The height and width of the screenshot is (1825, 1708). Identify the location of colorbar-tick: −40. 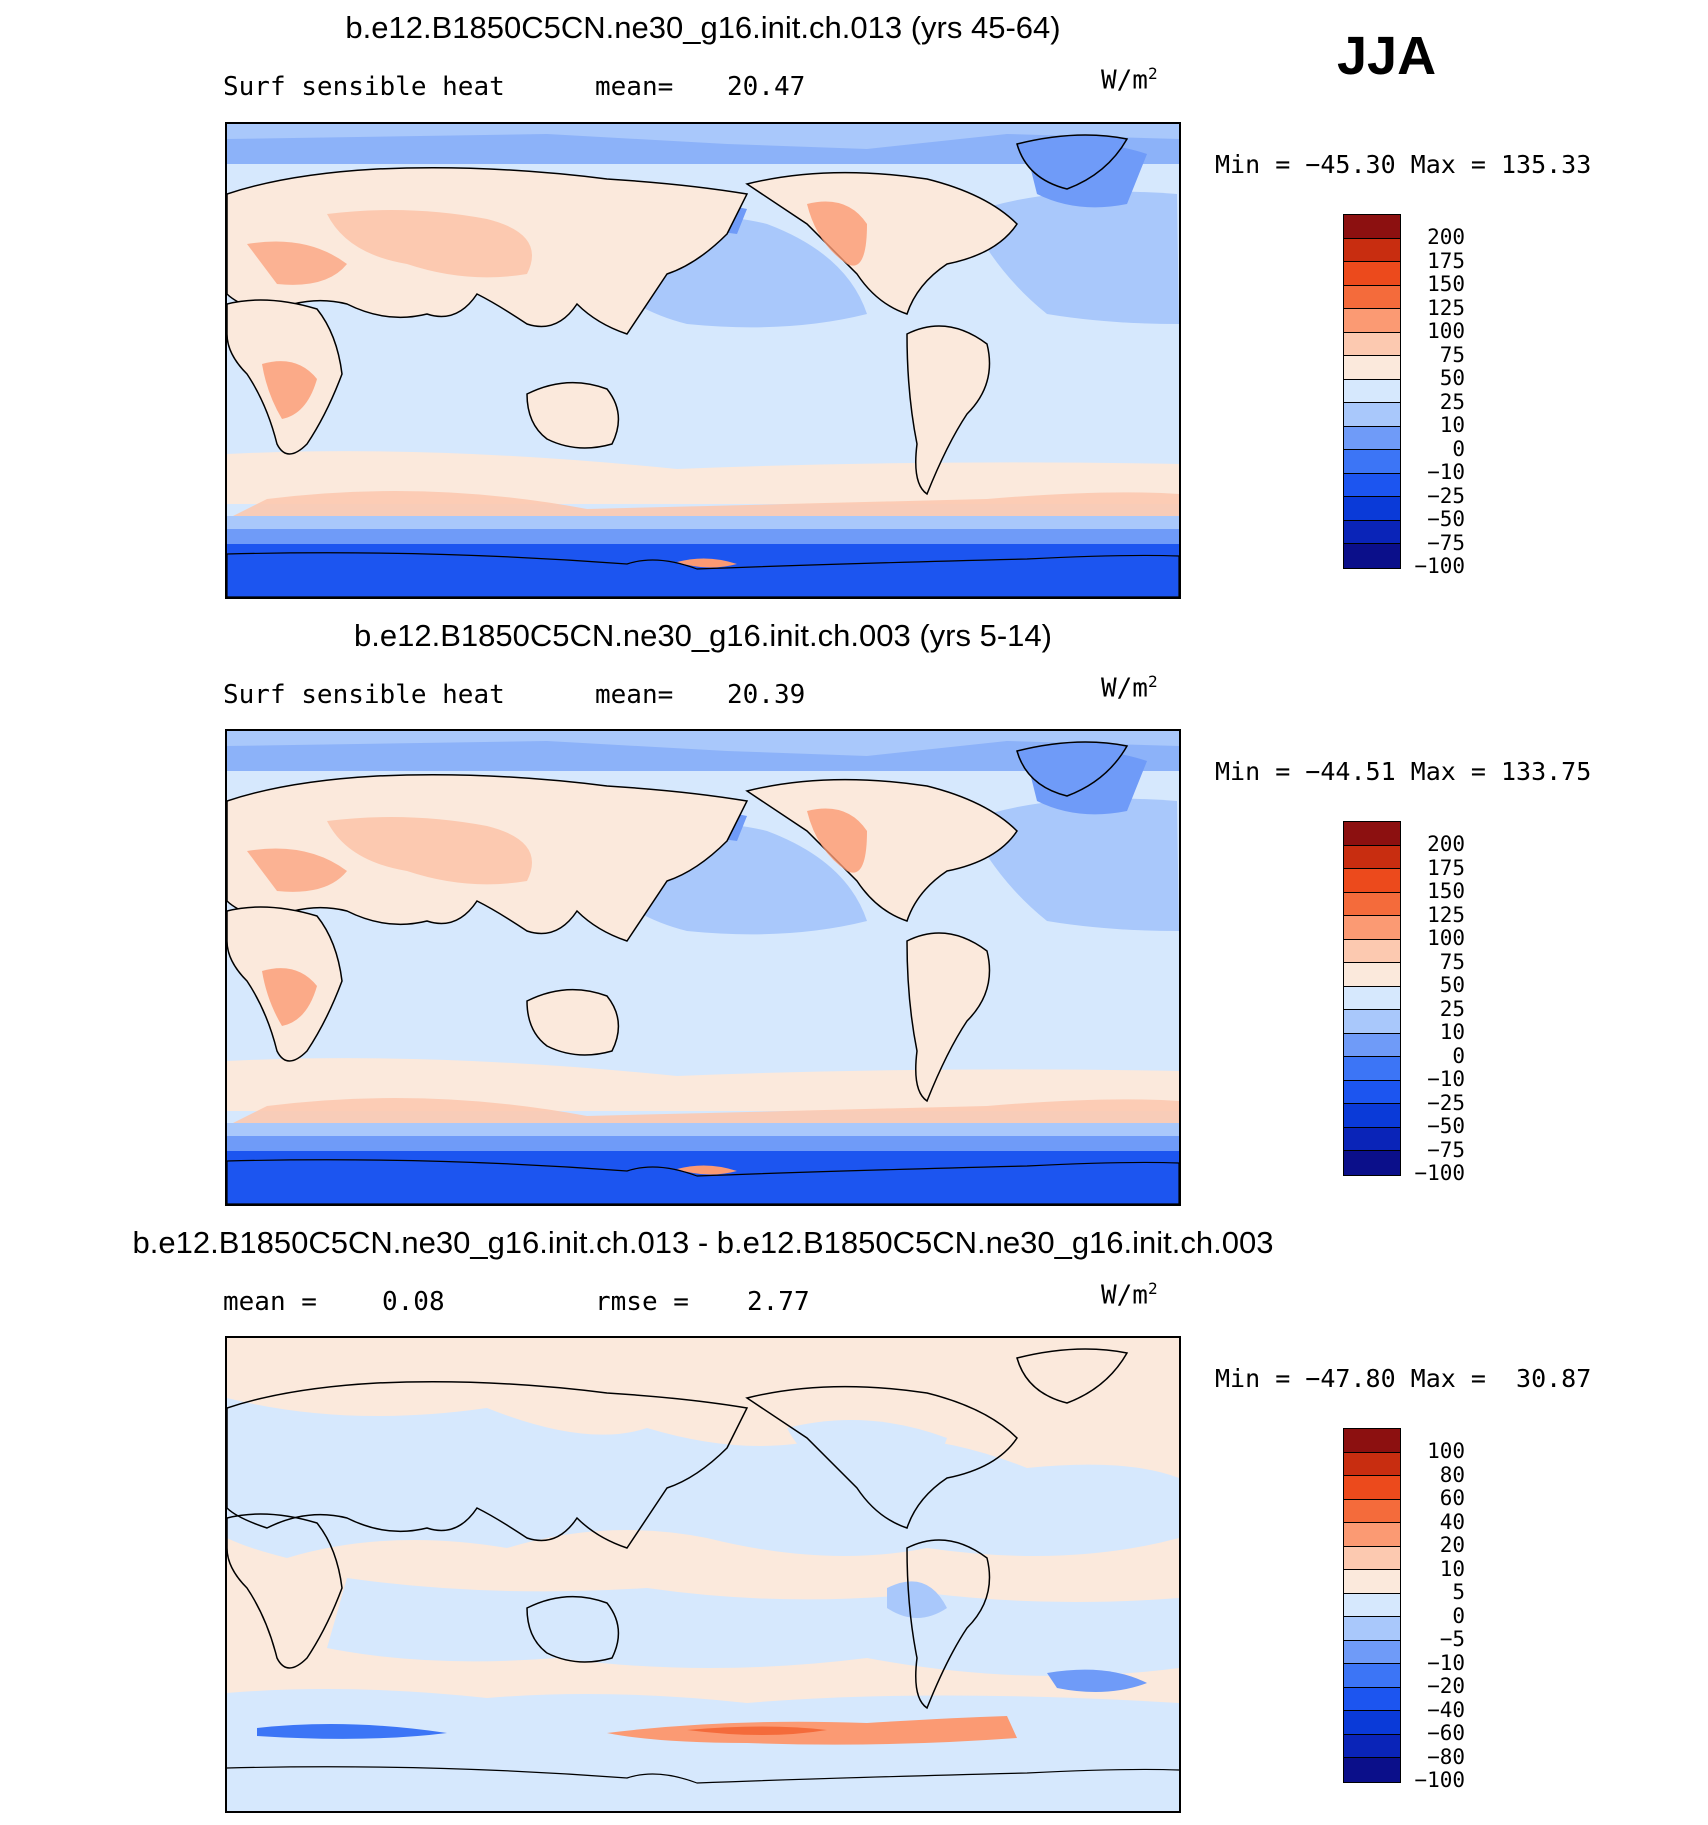
(1446, 1709).